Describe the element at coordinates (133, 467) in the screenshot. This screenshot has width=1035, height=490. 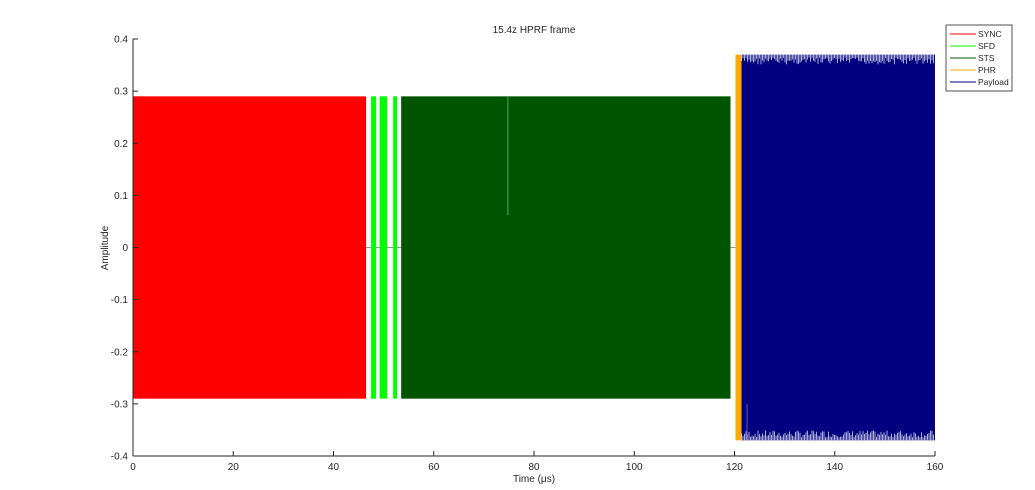
I see `x-tick-label-0: 0` at that location.